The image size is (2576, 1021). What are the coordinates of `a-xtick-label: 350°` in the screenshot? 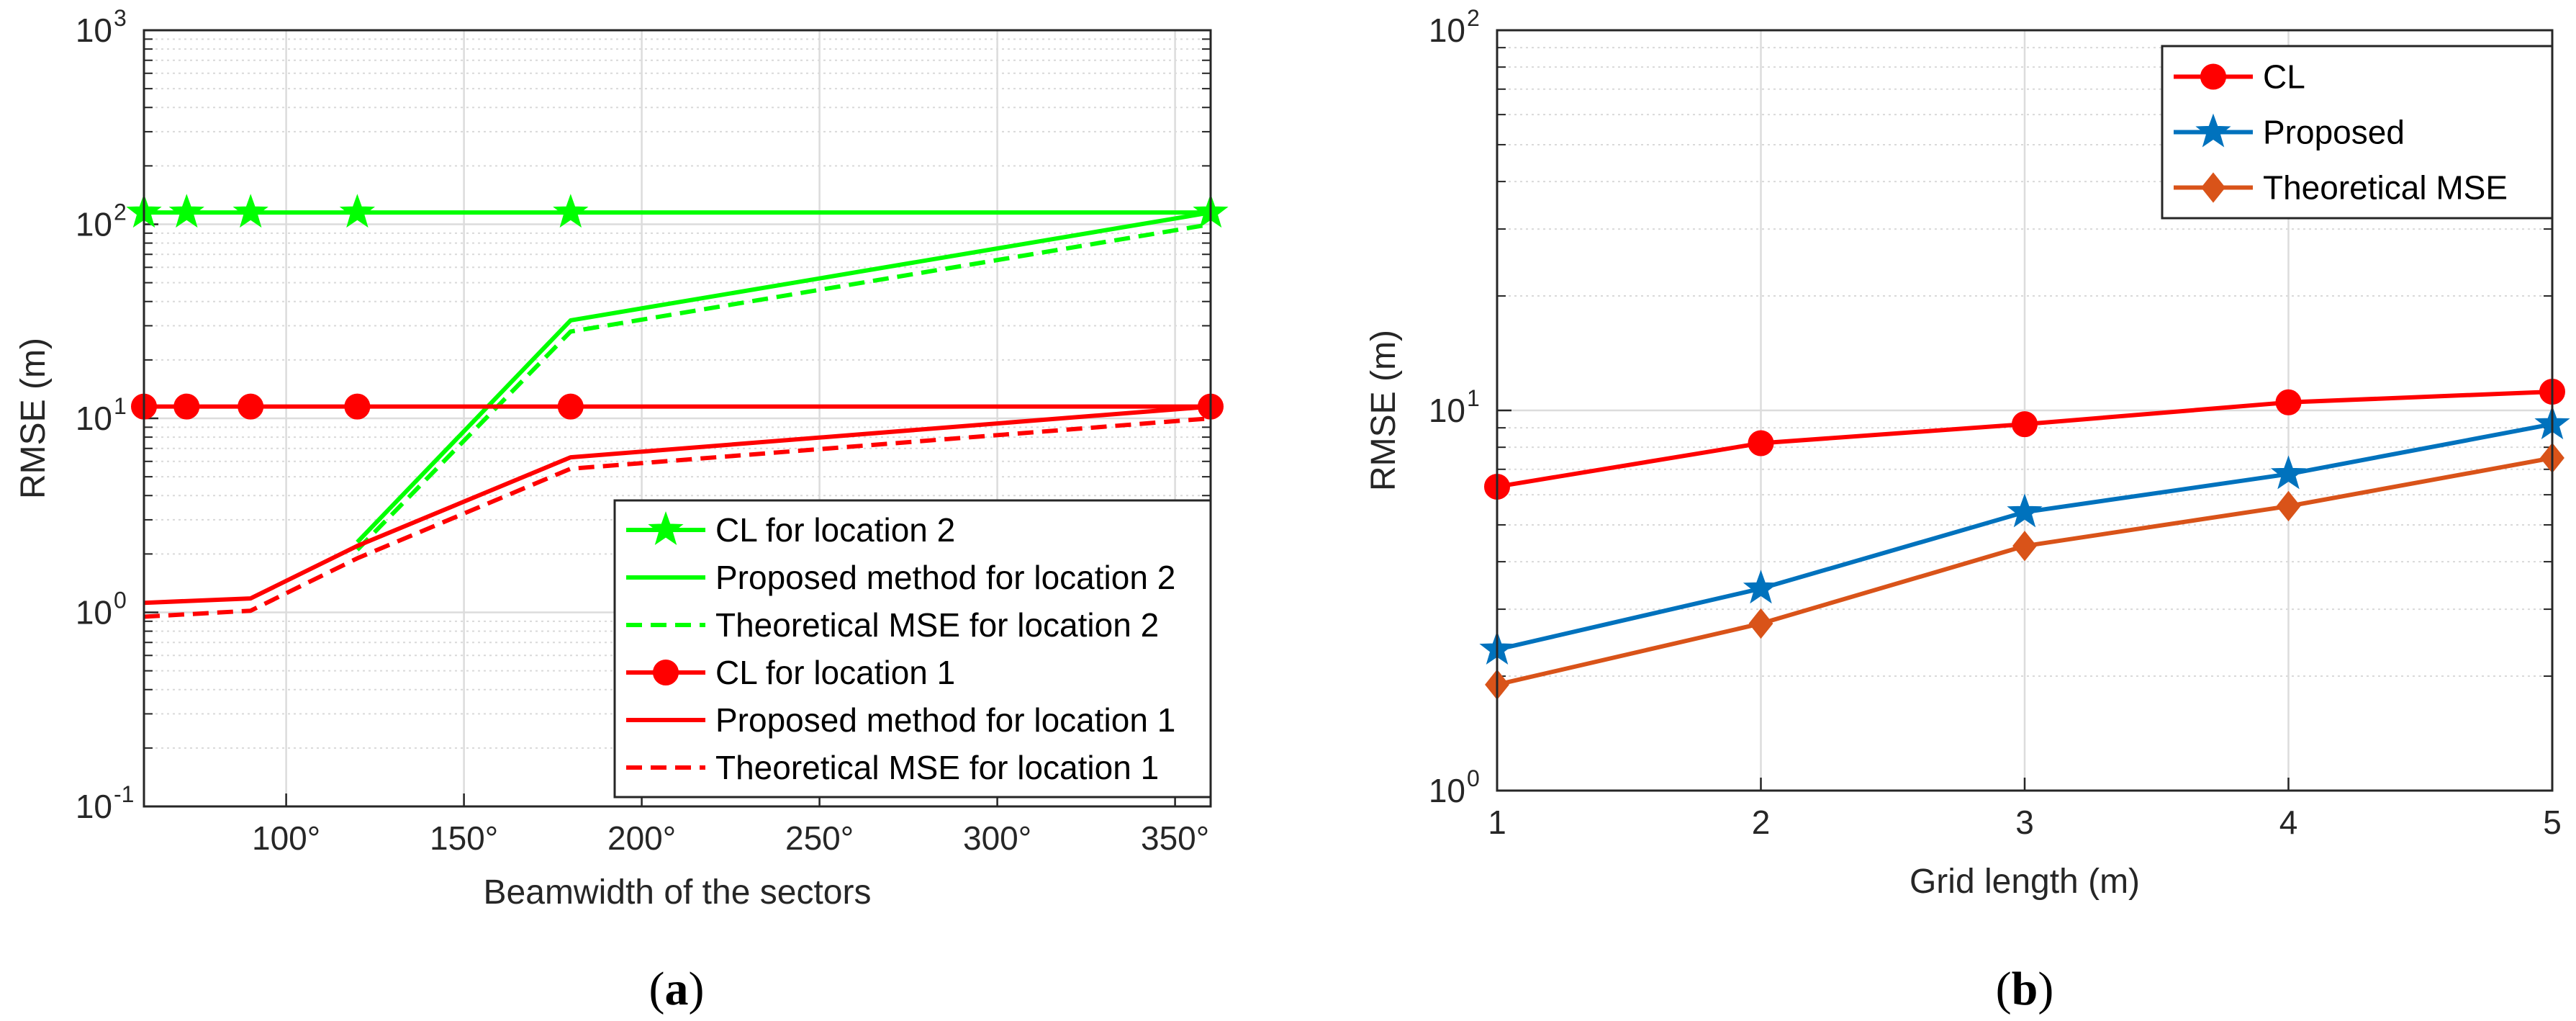 It's located at (1175, 838).